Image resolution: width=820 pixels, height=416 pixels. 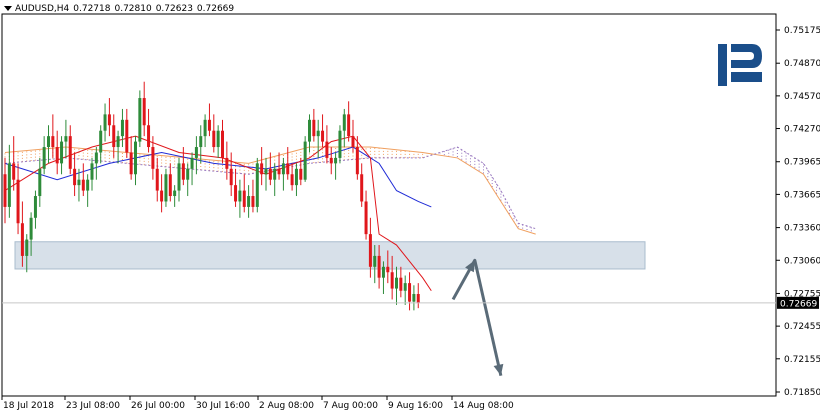 What do you see at coordinates (802, 229) in the screenshot?
I see `y-tick-label: 0.73360` at bounding box center [802, 229].